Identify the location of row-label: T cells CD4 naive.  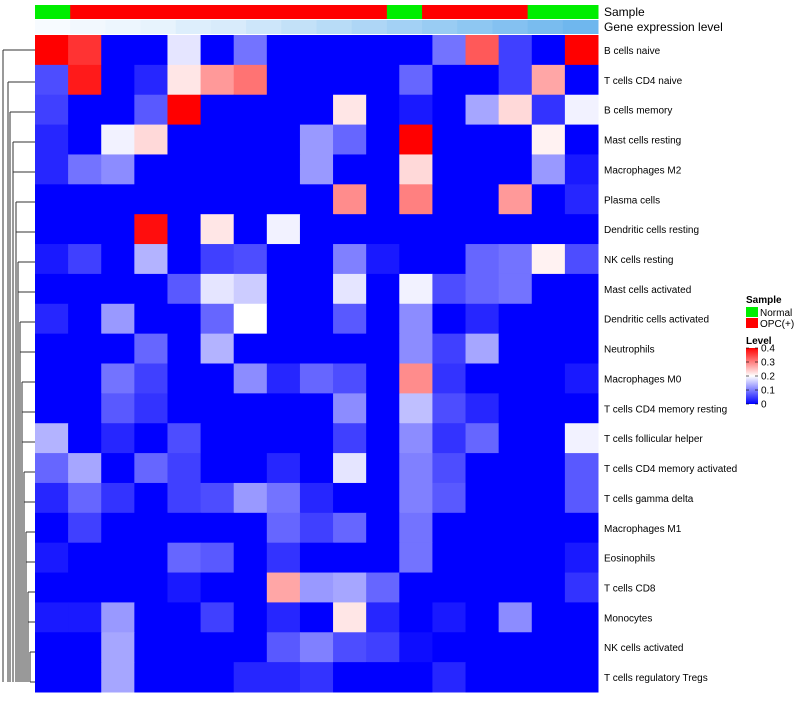
(643, 81).